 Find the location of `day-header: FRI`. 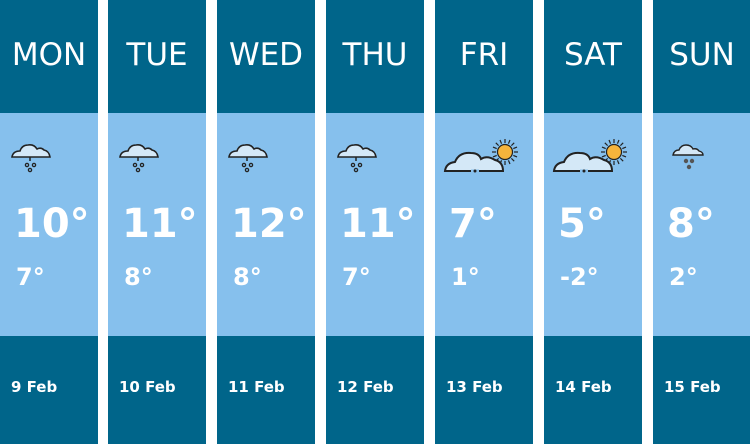

day-header: FRI is located at coordinates (484, 56).